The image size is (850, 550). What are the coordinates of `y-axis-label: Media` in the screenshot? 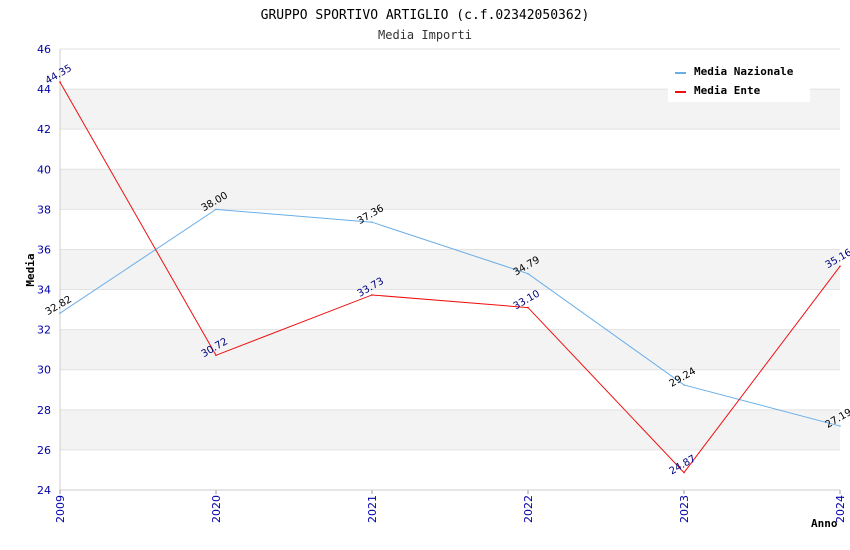 It's located at (30, 269).